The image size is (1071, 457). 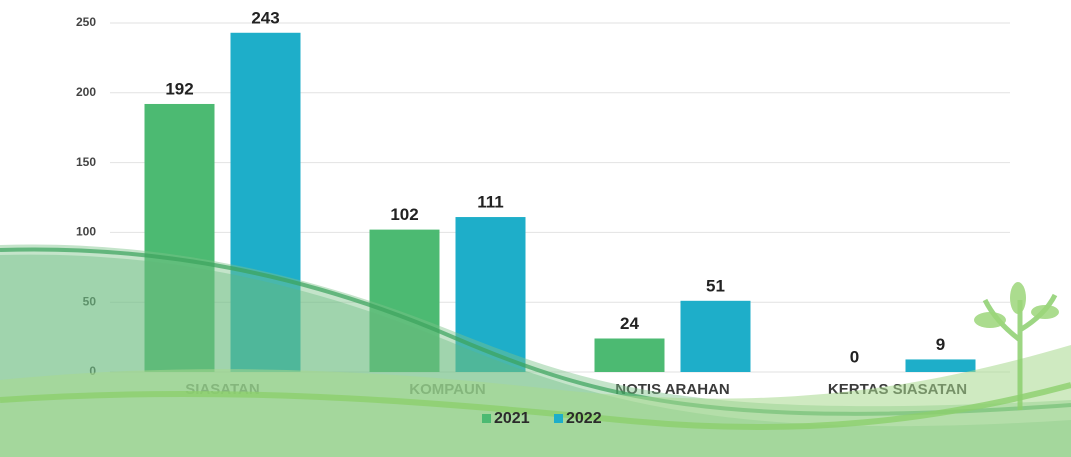 I want to click on y-tick-label: 0, so click(x=92, y=371).